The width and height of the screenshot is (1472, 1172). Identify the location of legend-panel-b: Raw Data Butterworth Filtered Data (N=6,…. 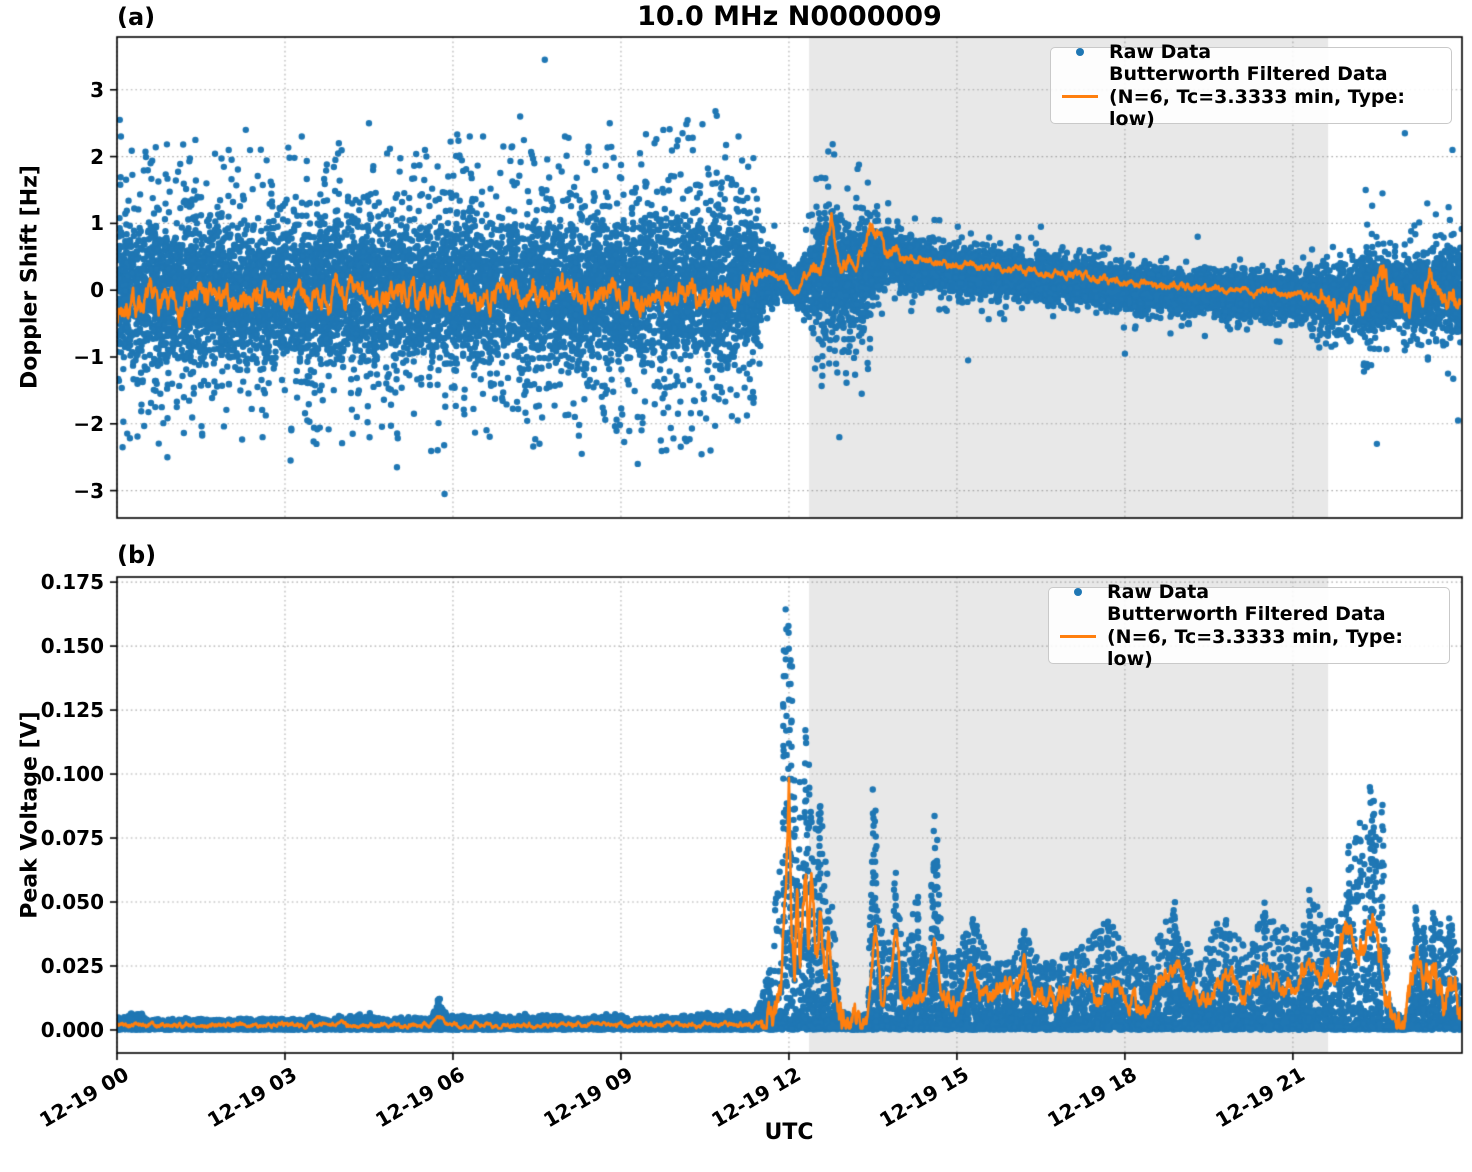
(1249, 625).